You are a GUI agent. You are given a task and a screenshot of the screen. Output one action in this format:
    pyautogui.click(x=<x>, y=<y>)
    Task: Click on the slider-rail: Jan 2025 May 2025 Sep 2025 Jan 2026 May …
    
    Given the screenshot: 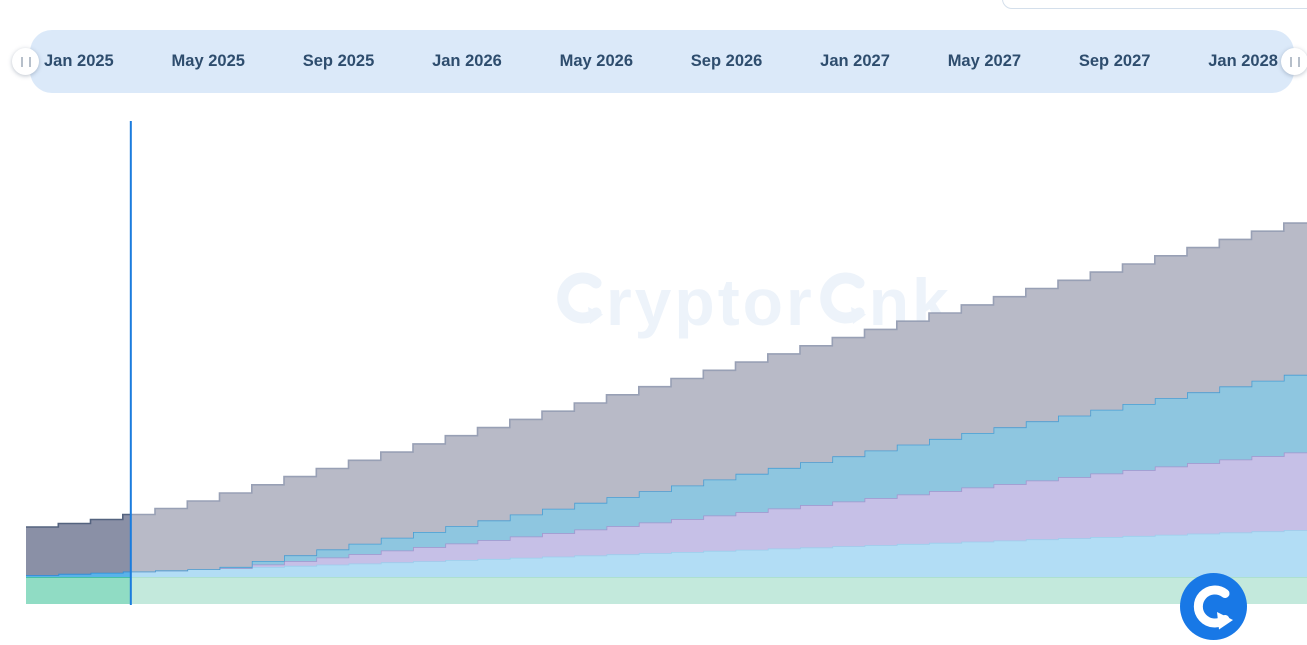 What is the action you would take?
    pyautogui.click(x=662, y=61)
    